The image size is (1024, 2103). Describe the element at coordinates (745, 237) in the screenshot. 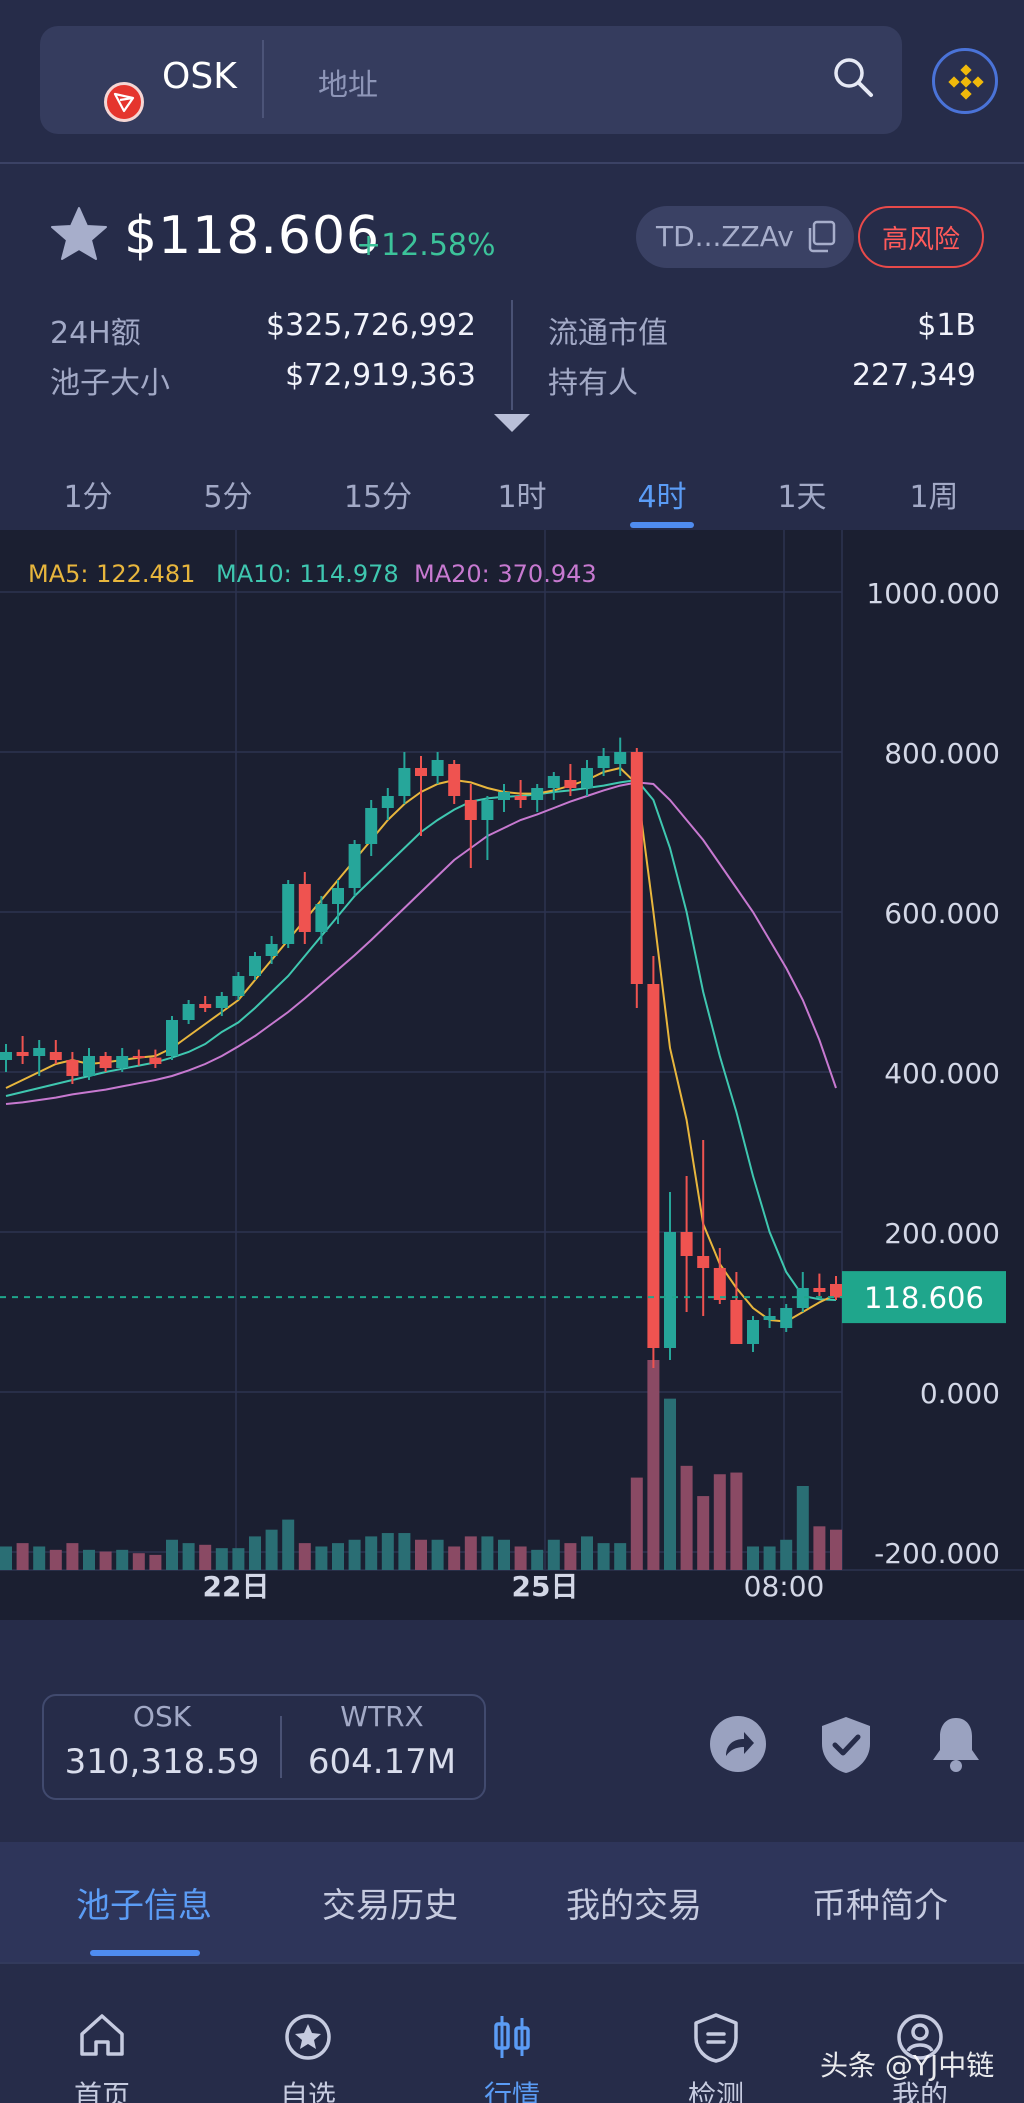

I see `contract-address-chip` at that location.